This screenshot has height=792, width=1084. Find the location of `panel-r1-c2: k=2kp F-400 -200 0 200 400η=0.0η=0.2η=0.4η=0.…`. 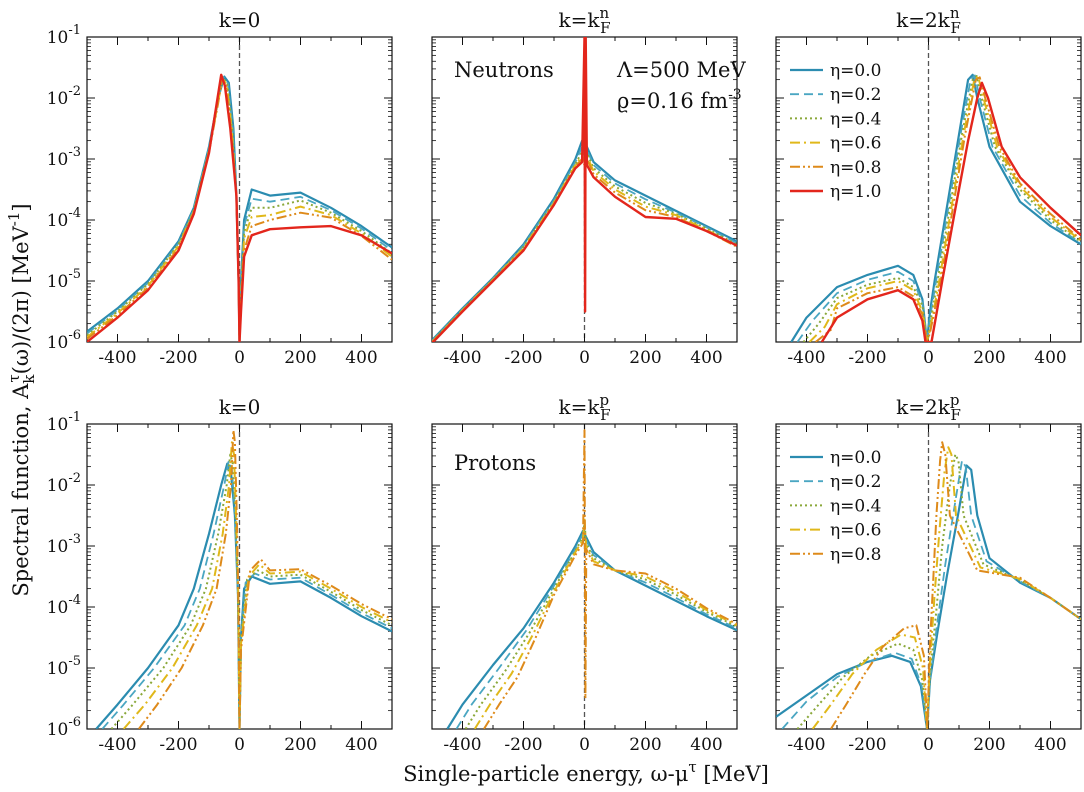

panel-r1-c2: k=2kp F-400 -200 0 200 400η=0.0η=0.2η=0.4η=0.… is located at coordinates (928, 573).